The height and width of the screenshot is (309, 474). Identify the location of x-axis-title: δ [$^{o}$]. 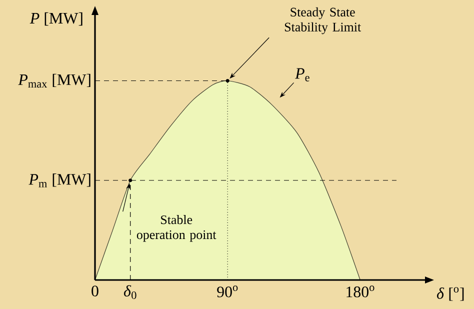
(450, 294).